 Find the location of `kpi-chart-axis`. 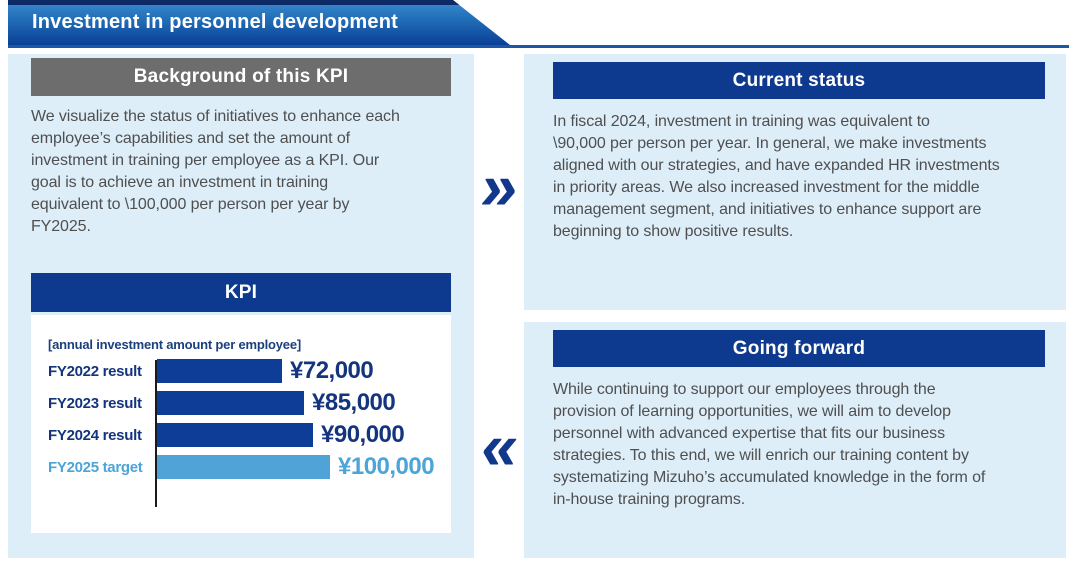

kpi-chart-axis is located at coordinates (156, 433).